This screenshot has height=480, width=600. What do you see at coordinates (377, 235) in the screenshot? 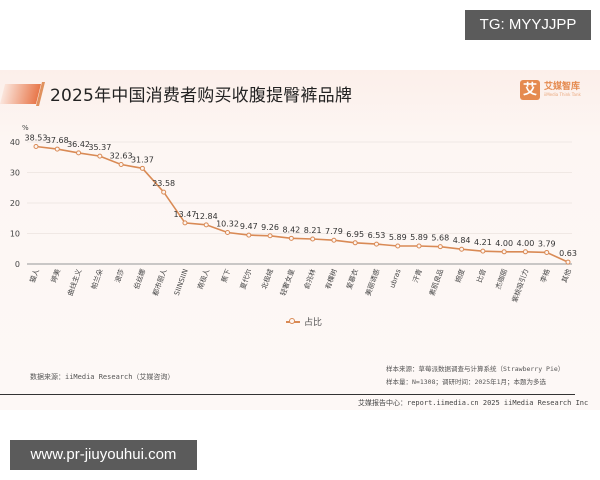
I see `data-label: 6.53` at bounding box center [377, 235].